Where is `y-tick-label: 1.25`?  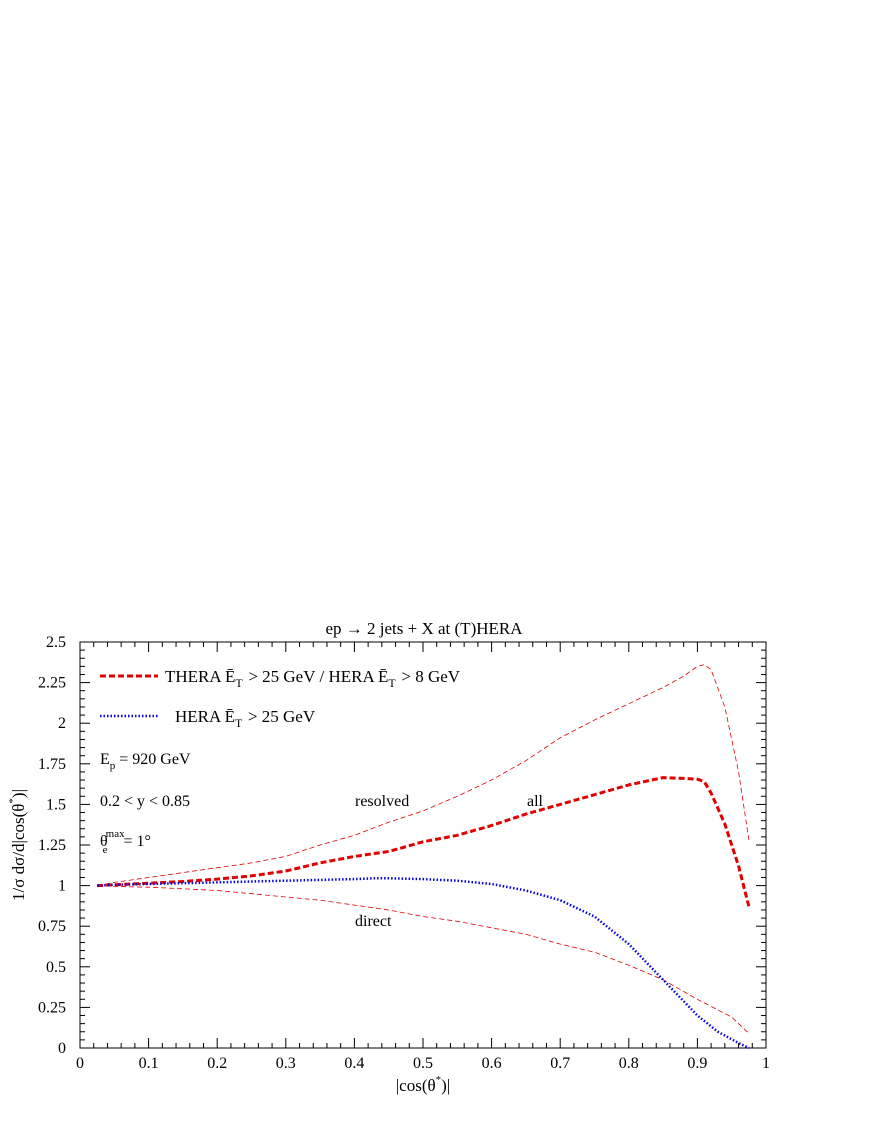
y-tick-label: 1.25 is located at coordinates (52, 845).